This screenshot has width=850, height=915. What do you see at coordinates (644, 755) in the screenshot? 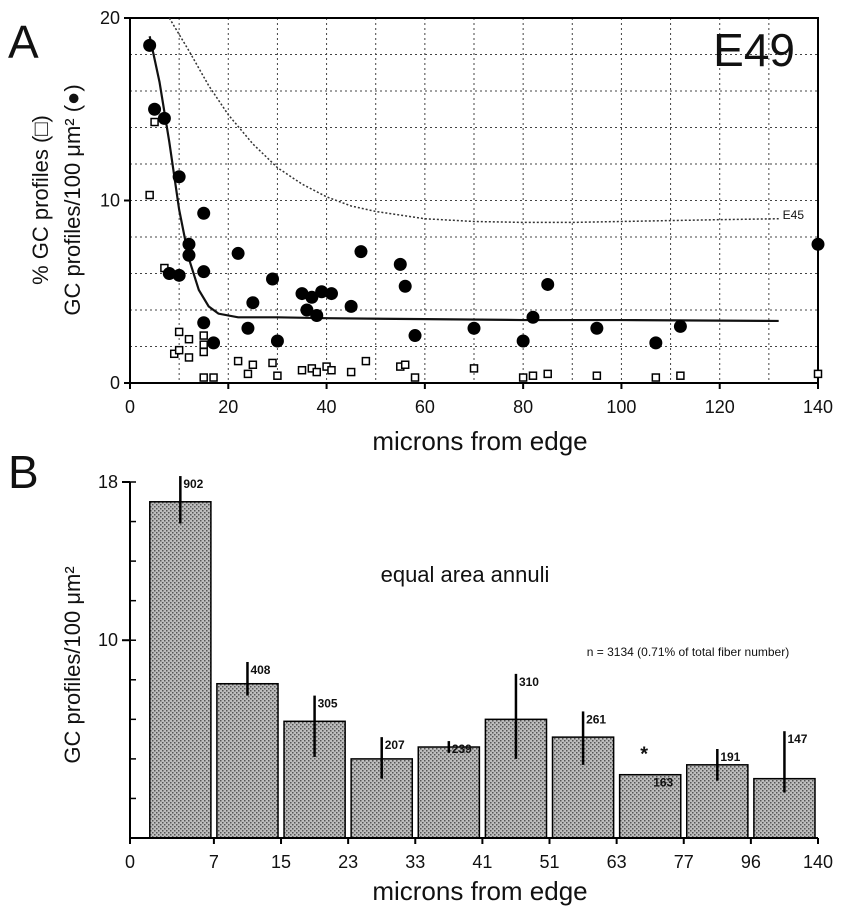
I see `panel-b-significance-star: *` at bounding box center [644, 755].